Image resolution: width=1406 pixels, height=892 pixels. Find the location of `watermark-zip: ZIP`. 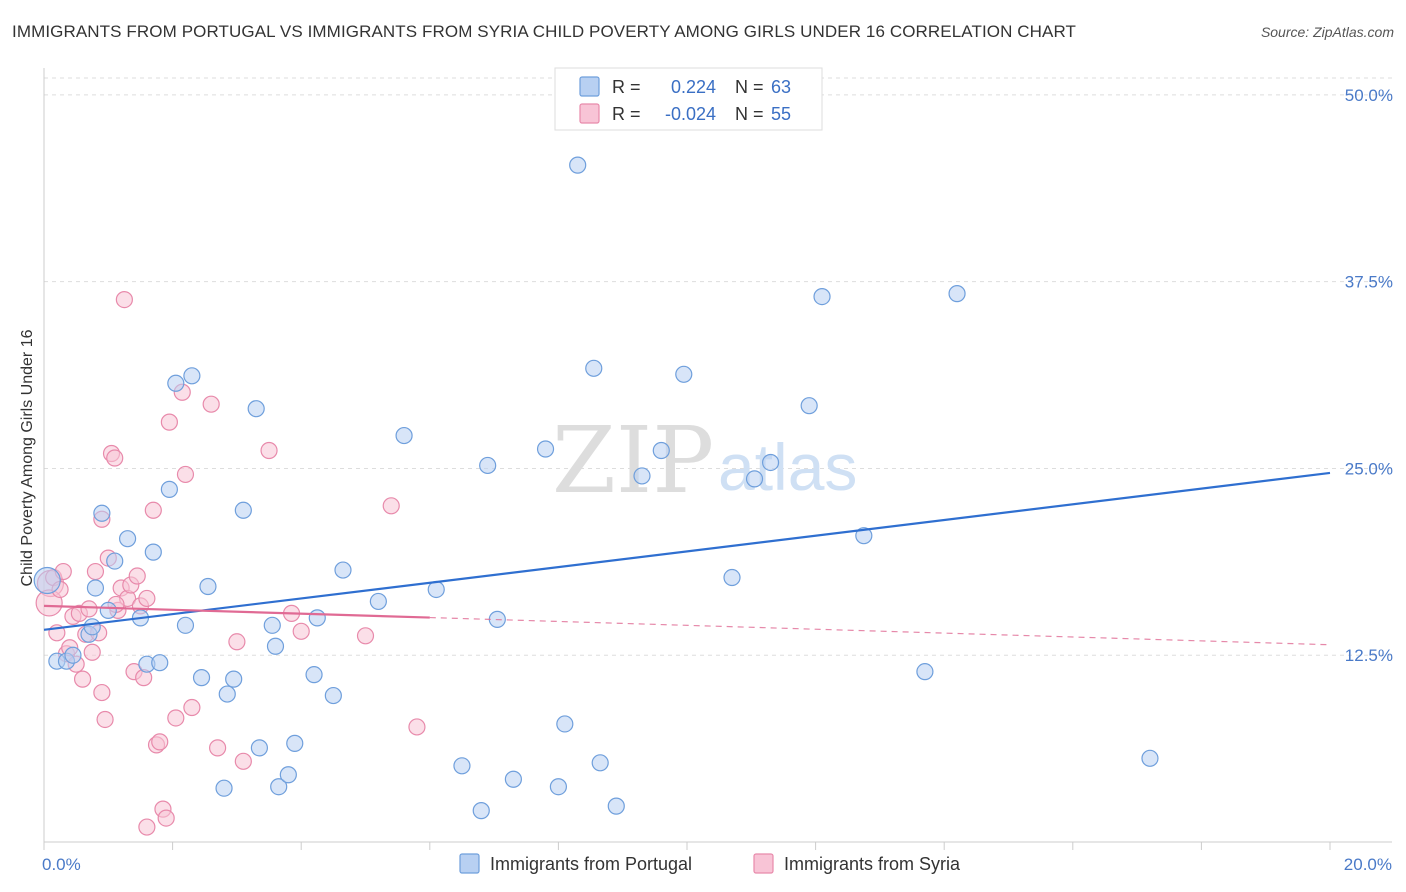

watermark-zip: ZIP is located at coordinates (633, 460).